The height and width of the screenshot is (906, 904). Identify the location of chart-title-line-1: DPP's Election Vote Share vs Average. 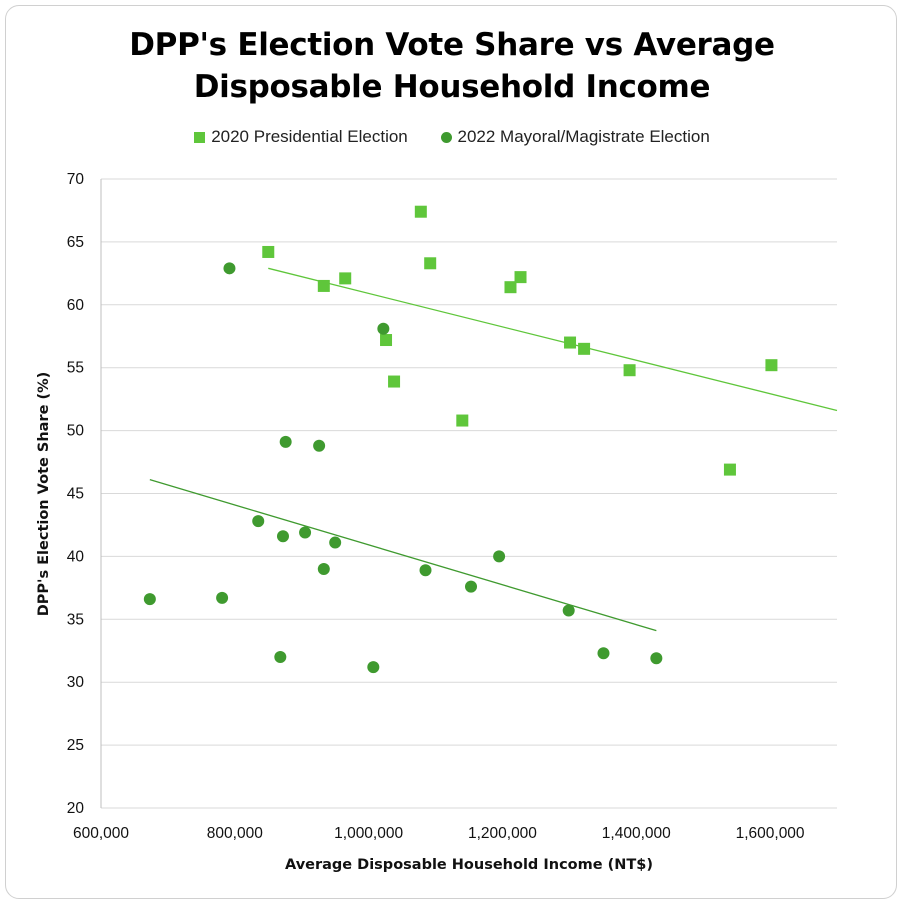
(452, 45).